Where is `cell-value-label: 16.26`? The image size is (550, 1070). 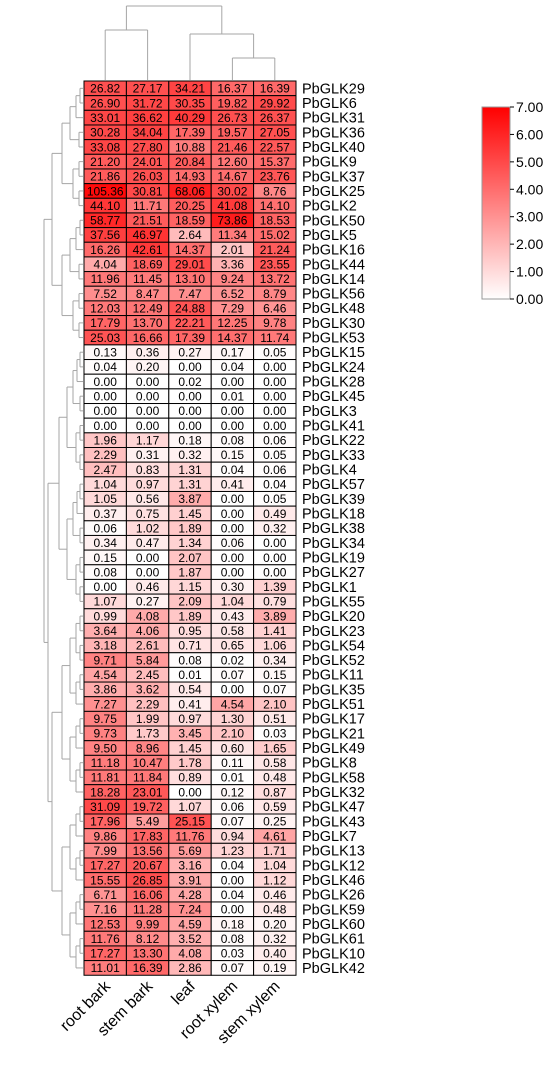 cell-value-label: 16.26 is located at coordinates (105, 250).